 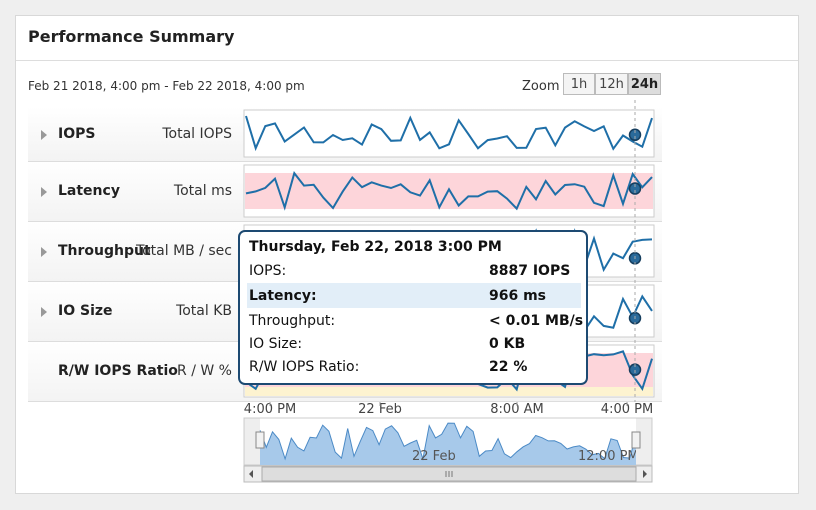 I want to click on metric-unit: Total KB, so click(x=204, y=311).